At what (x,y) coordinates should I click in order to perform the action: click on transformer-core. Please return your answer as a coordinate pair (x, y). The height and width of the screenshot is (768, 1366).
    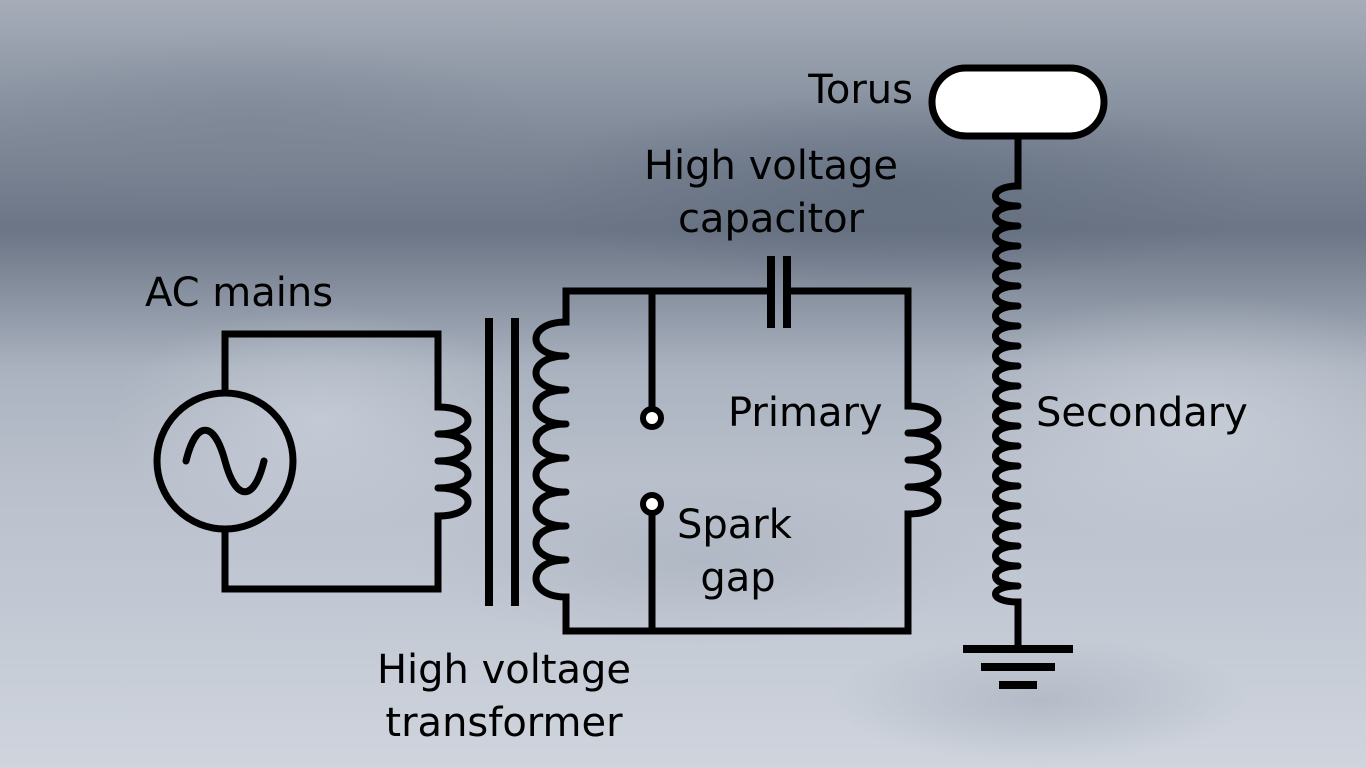
    Looking at the image, I should click on (502, 462).